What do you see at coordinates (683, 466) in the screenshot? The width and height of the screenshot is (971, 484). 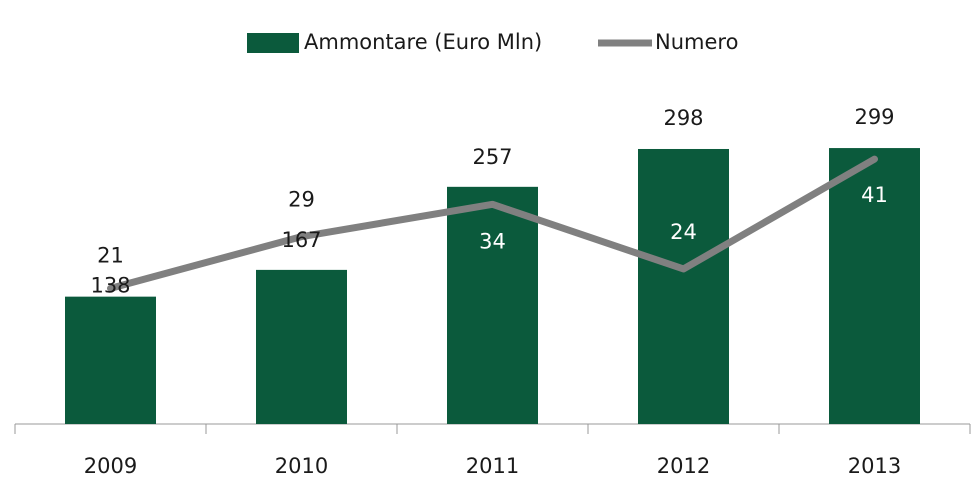 I see `x-tick-label: 2012` at bounding box center [683, 466].